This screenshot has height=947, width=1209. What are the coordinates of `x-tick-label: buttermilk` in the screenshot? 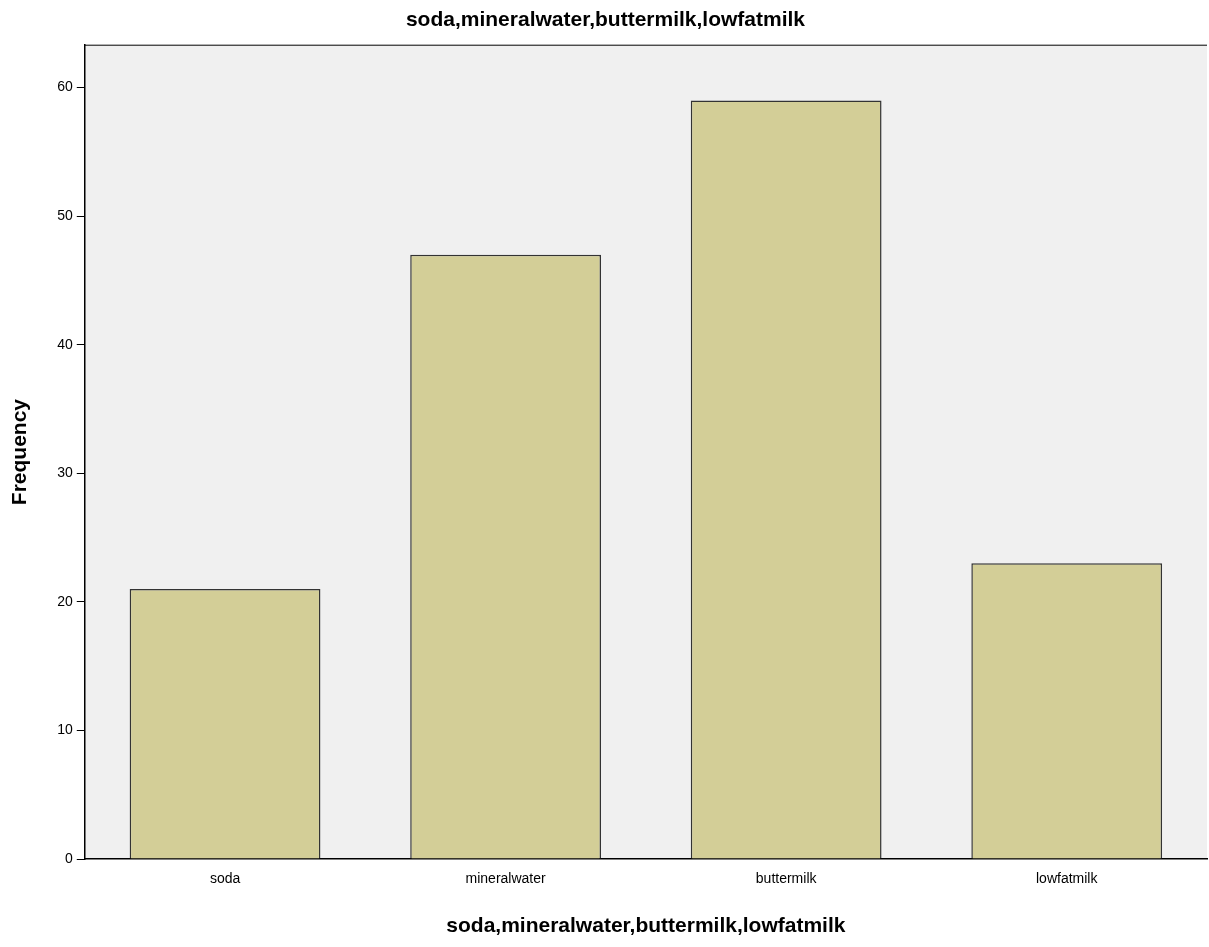 It's located at (786, 878).